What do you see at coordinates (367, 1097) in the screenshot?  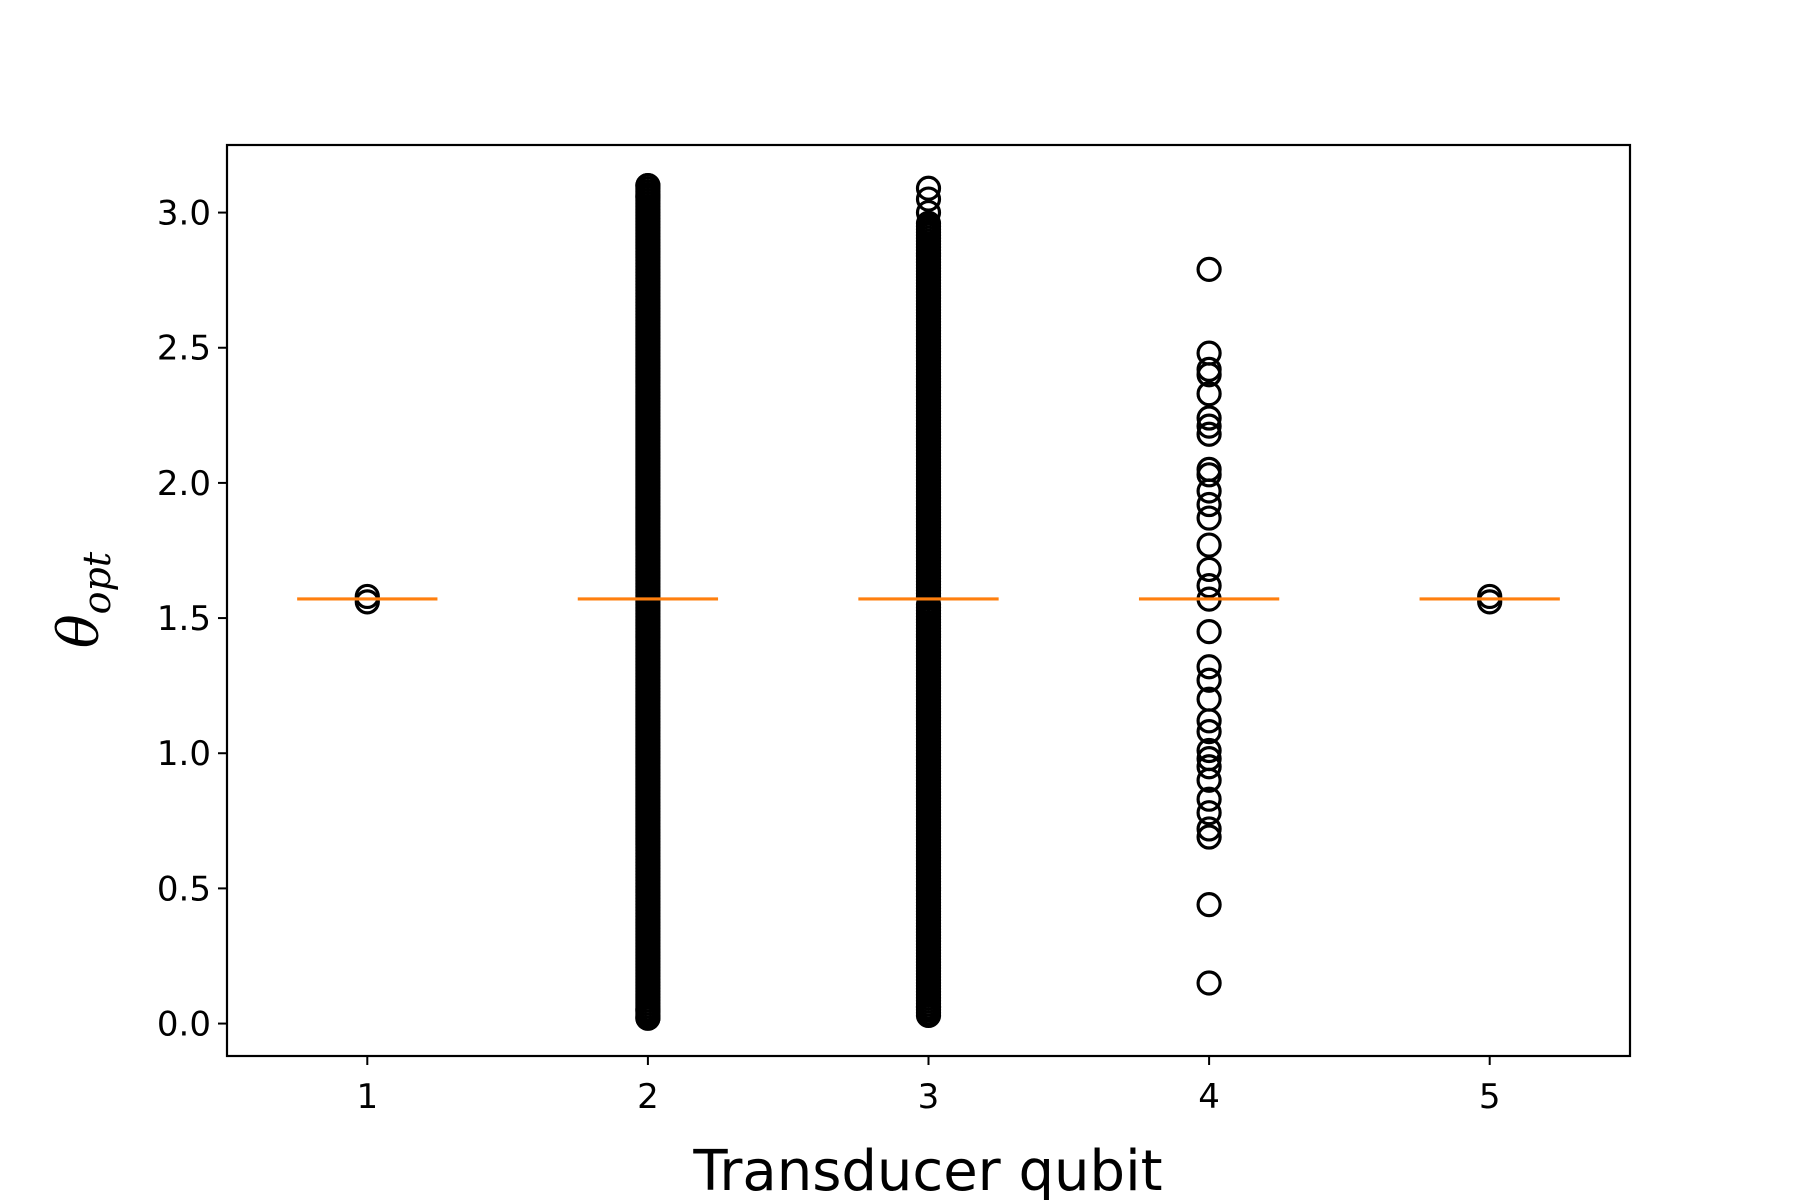 I see `x-tick-label: 1` at bounding box center [367, 1097].